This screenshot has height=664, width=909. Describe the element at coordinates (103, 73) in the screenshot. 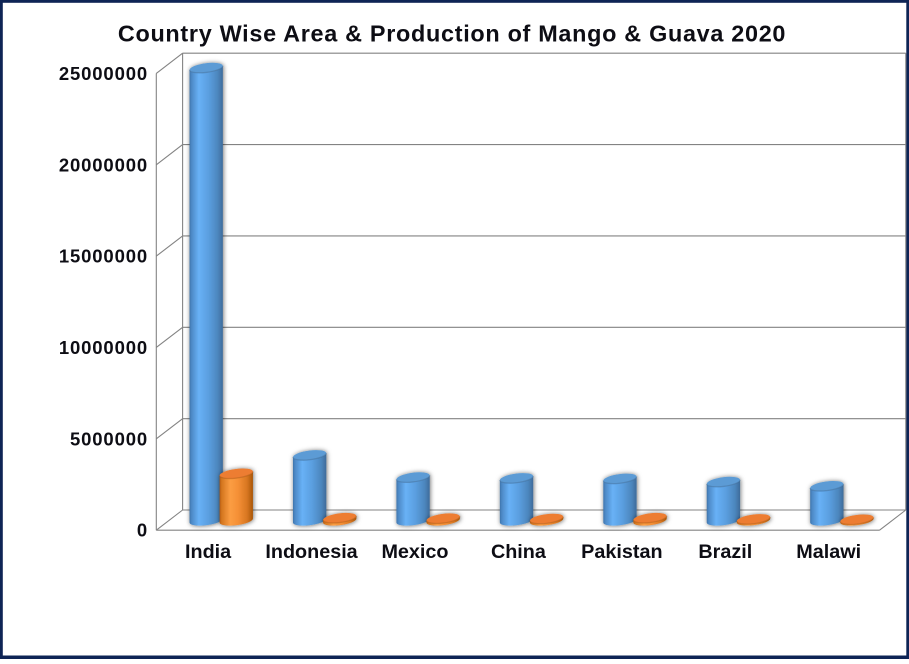

I see `svg-text: 25000000` at that location.